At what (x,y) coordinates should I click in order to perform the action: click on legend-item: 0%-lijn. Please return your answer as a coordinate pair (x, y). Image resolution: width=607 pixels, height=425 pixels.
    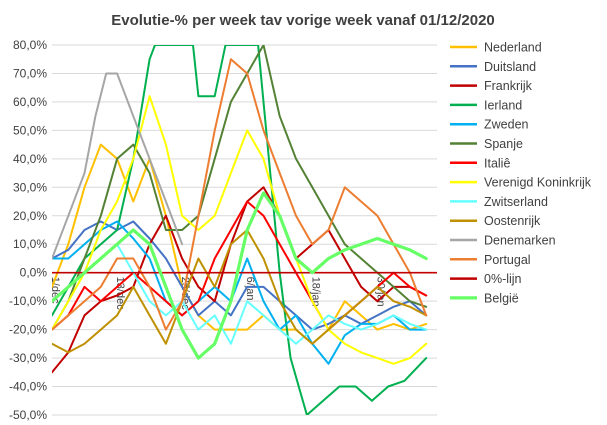
    Looking at the image, I should click on (486, 279).